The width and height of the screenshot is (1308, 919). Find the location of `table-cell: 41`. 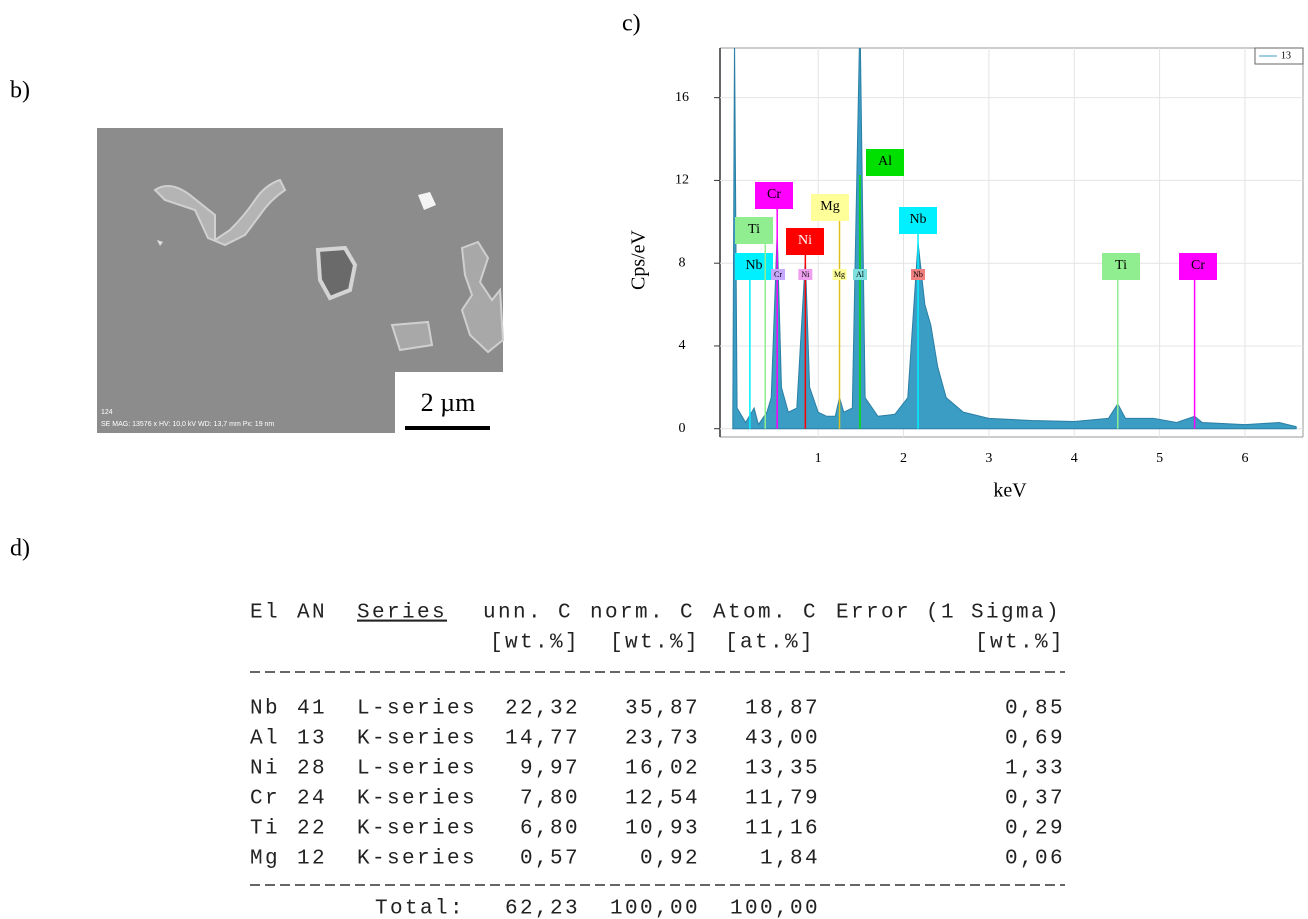

table-cell: 41 is located at coordinates (312, 709).